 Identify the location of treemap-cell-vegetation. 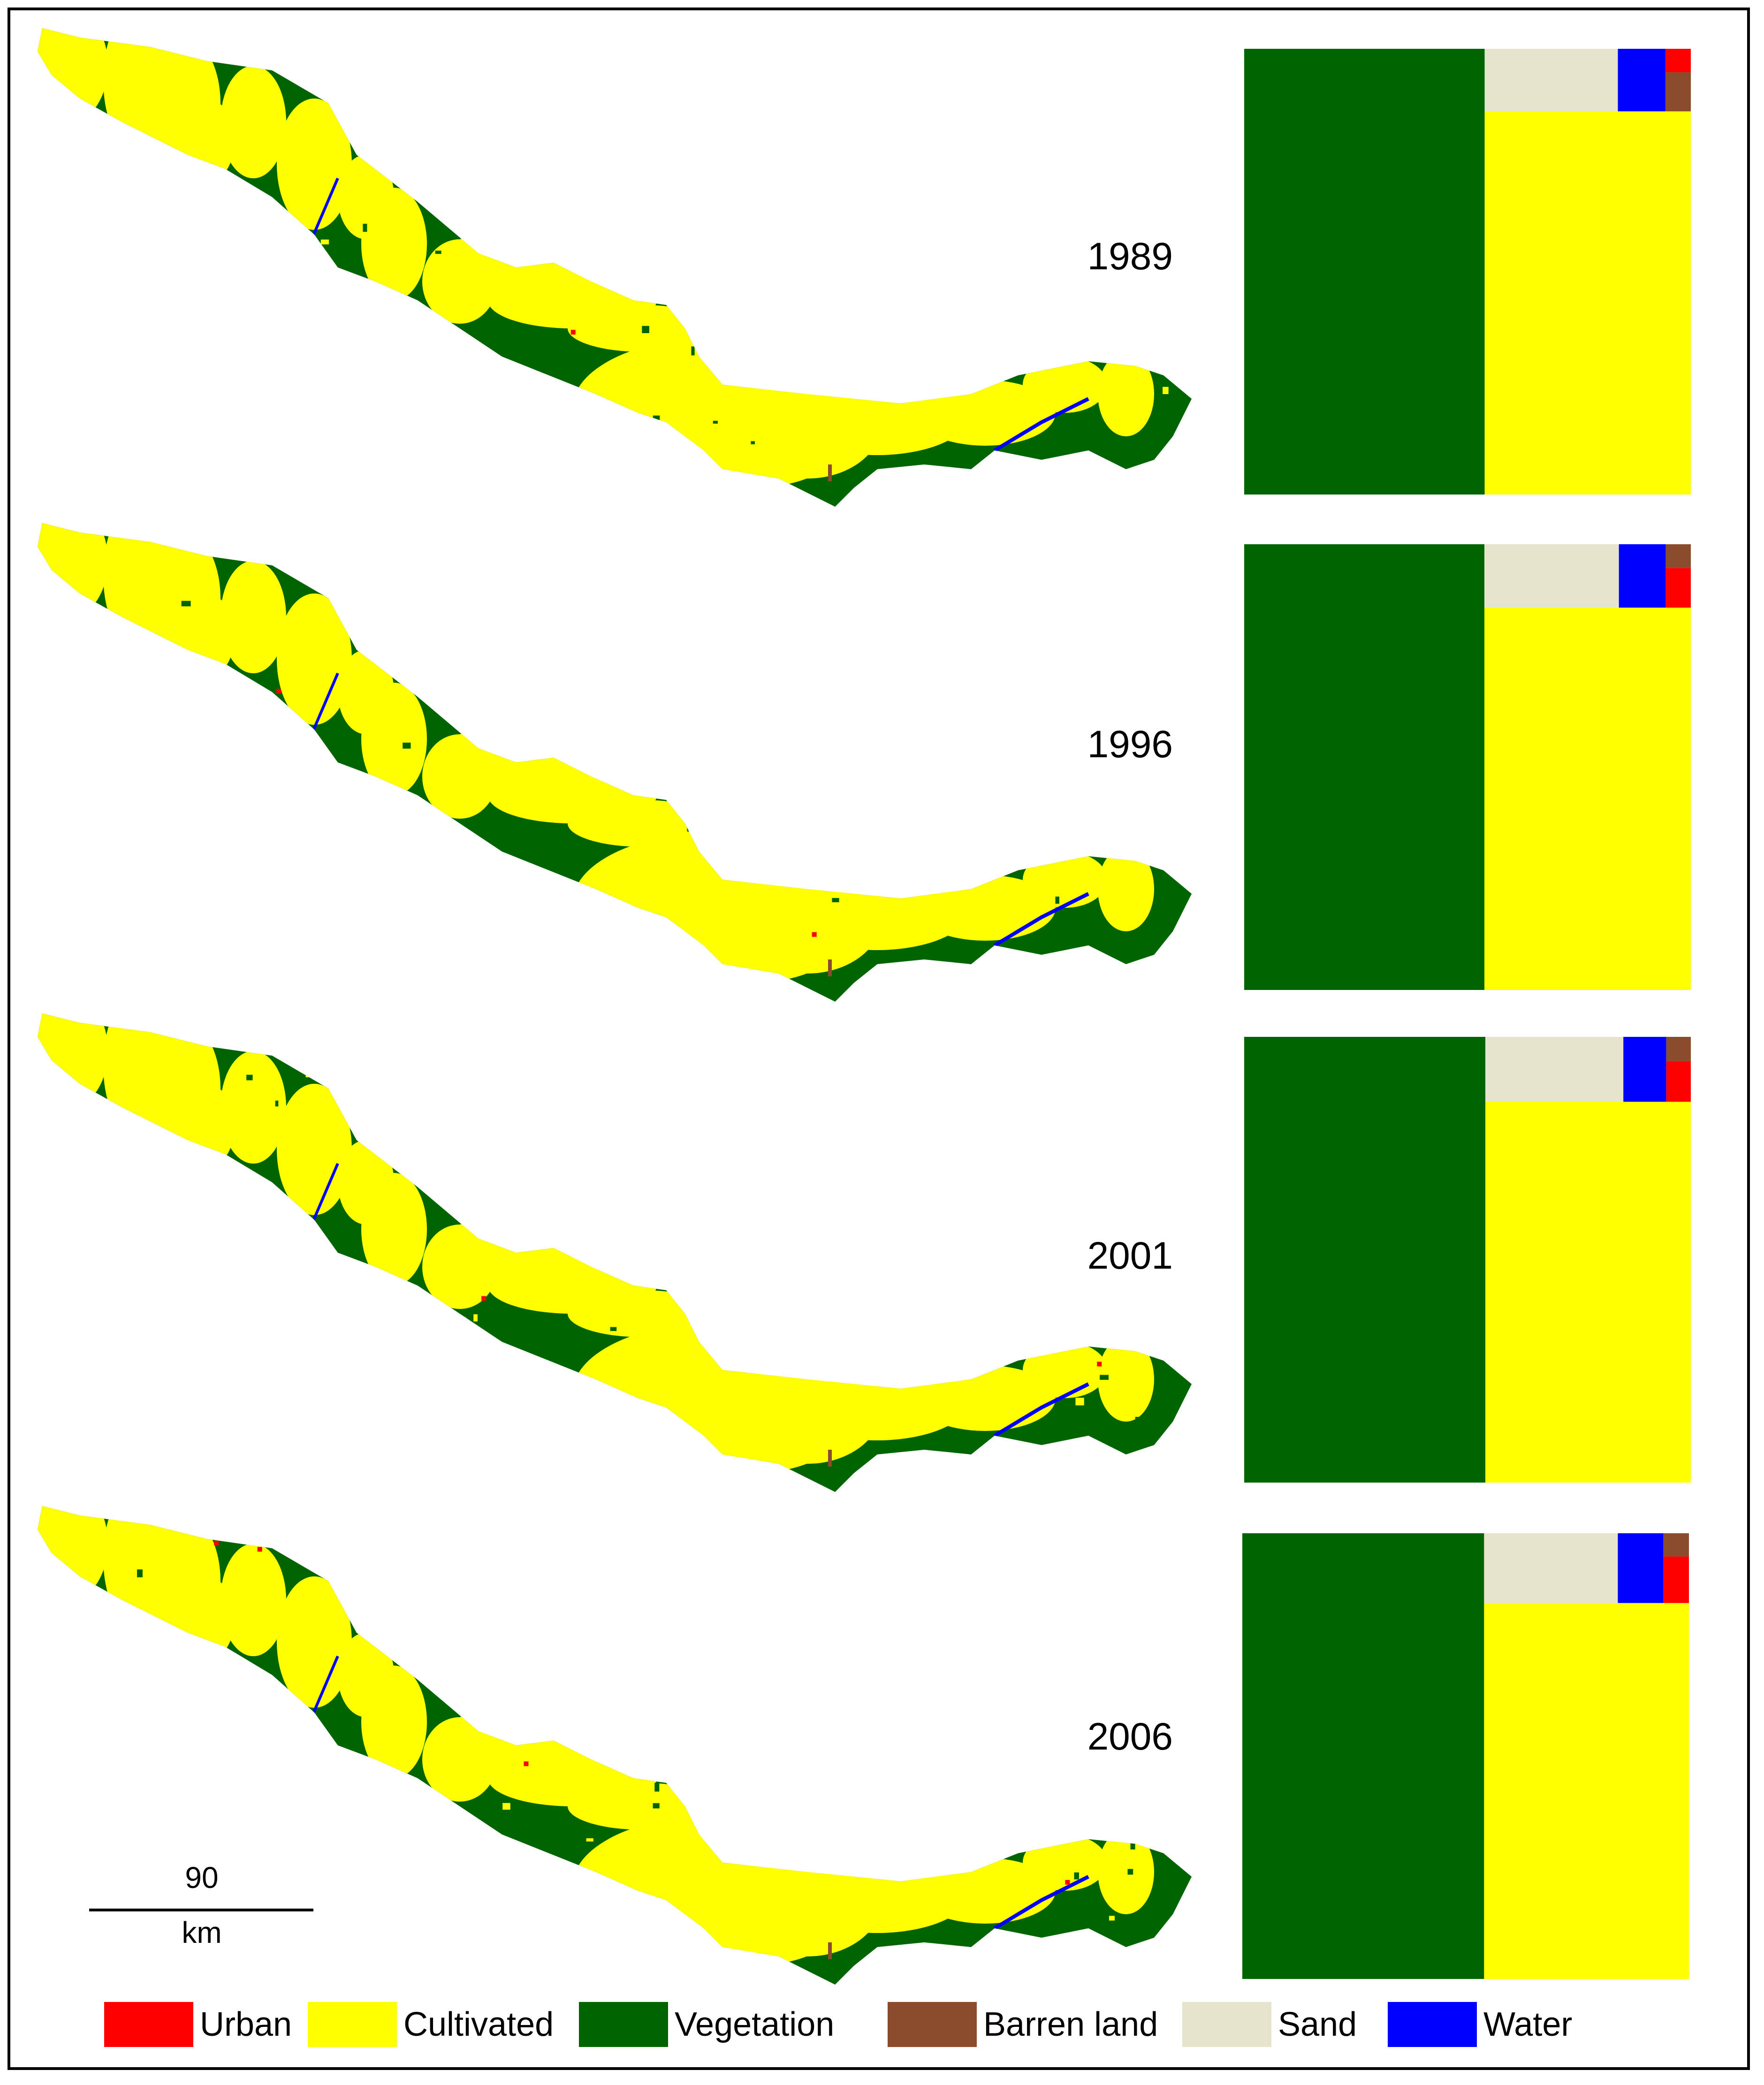
(1365, 1260).